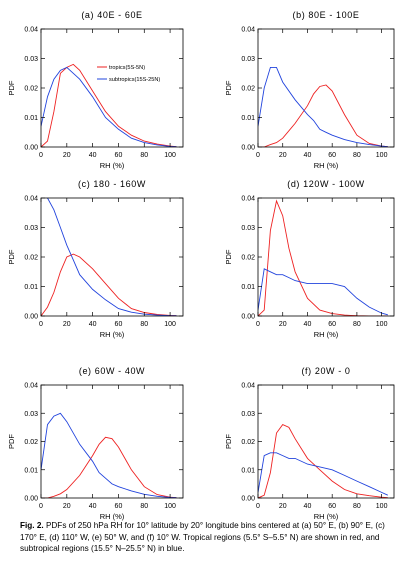 The height and width of the screenshot is (562, 406). Describe the element at coordinates (67, 324) in the screenshot. I see `x-tick-label-c: 20` at that location.